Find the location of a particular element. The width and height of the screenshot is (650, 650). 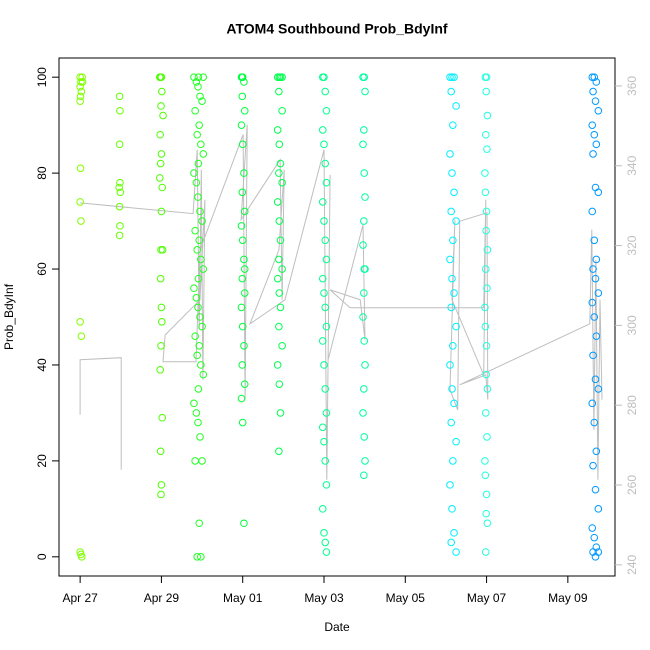

x-tick-label: May 07 is located at coordinates (487, 598).